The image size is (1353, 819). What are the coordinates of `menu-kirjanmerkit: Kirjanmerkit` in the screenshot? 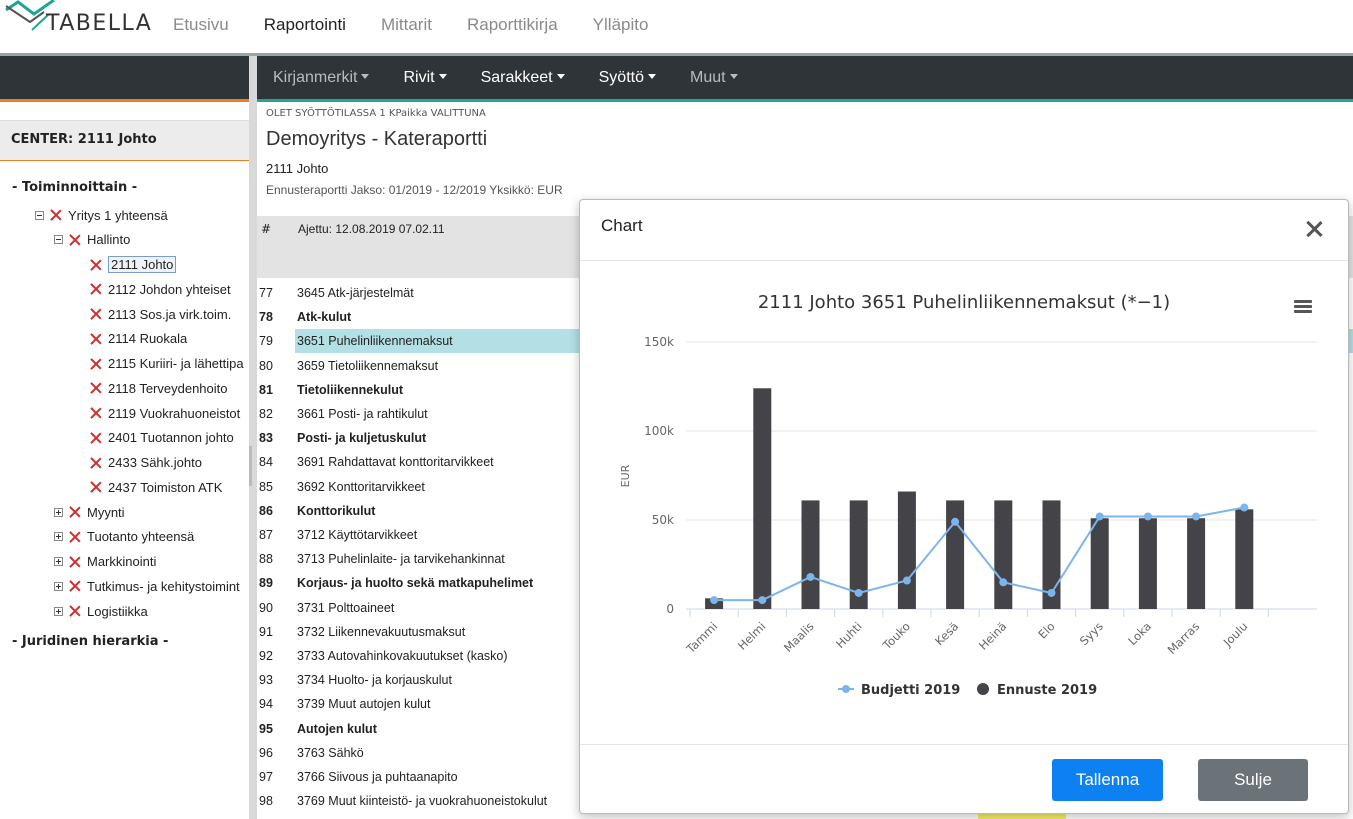 It's located at (321, 78).